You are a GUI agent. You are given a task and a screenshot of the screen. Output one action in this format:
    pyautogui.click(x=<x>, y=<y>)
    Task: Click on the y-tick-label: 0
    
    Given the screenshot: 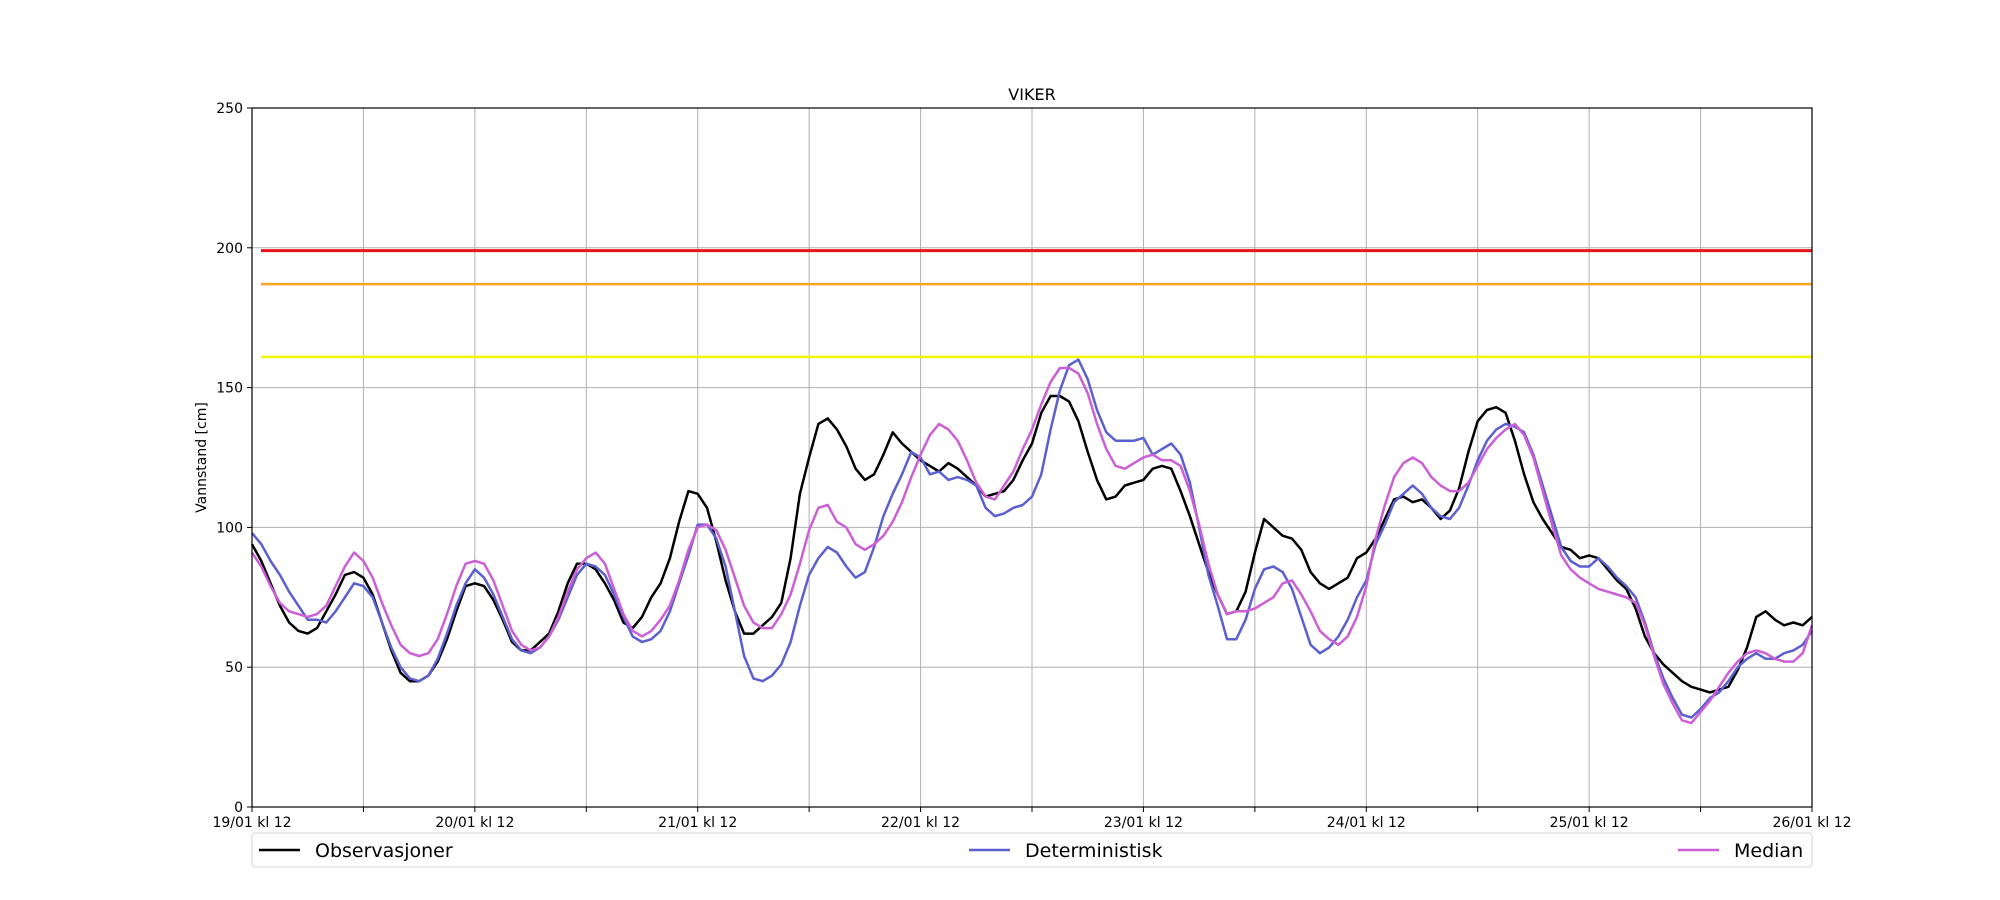 What is the action you would take?
    pyautogui.click(x=238, y=808)
    